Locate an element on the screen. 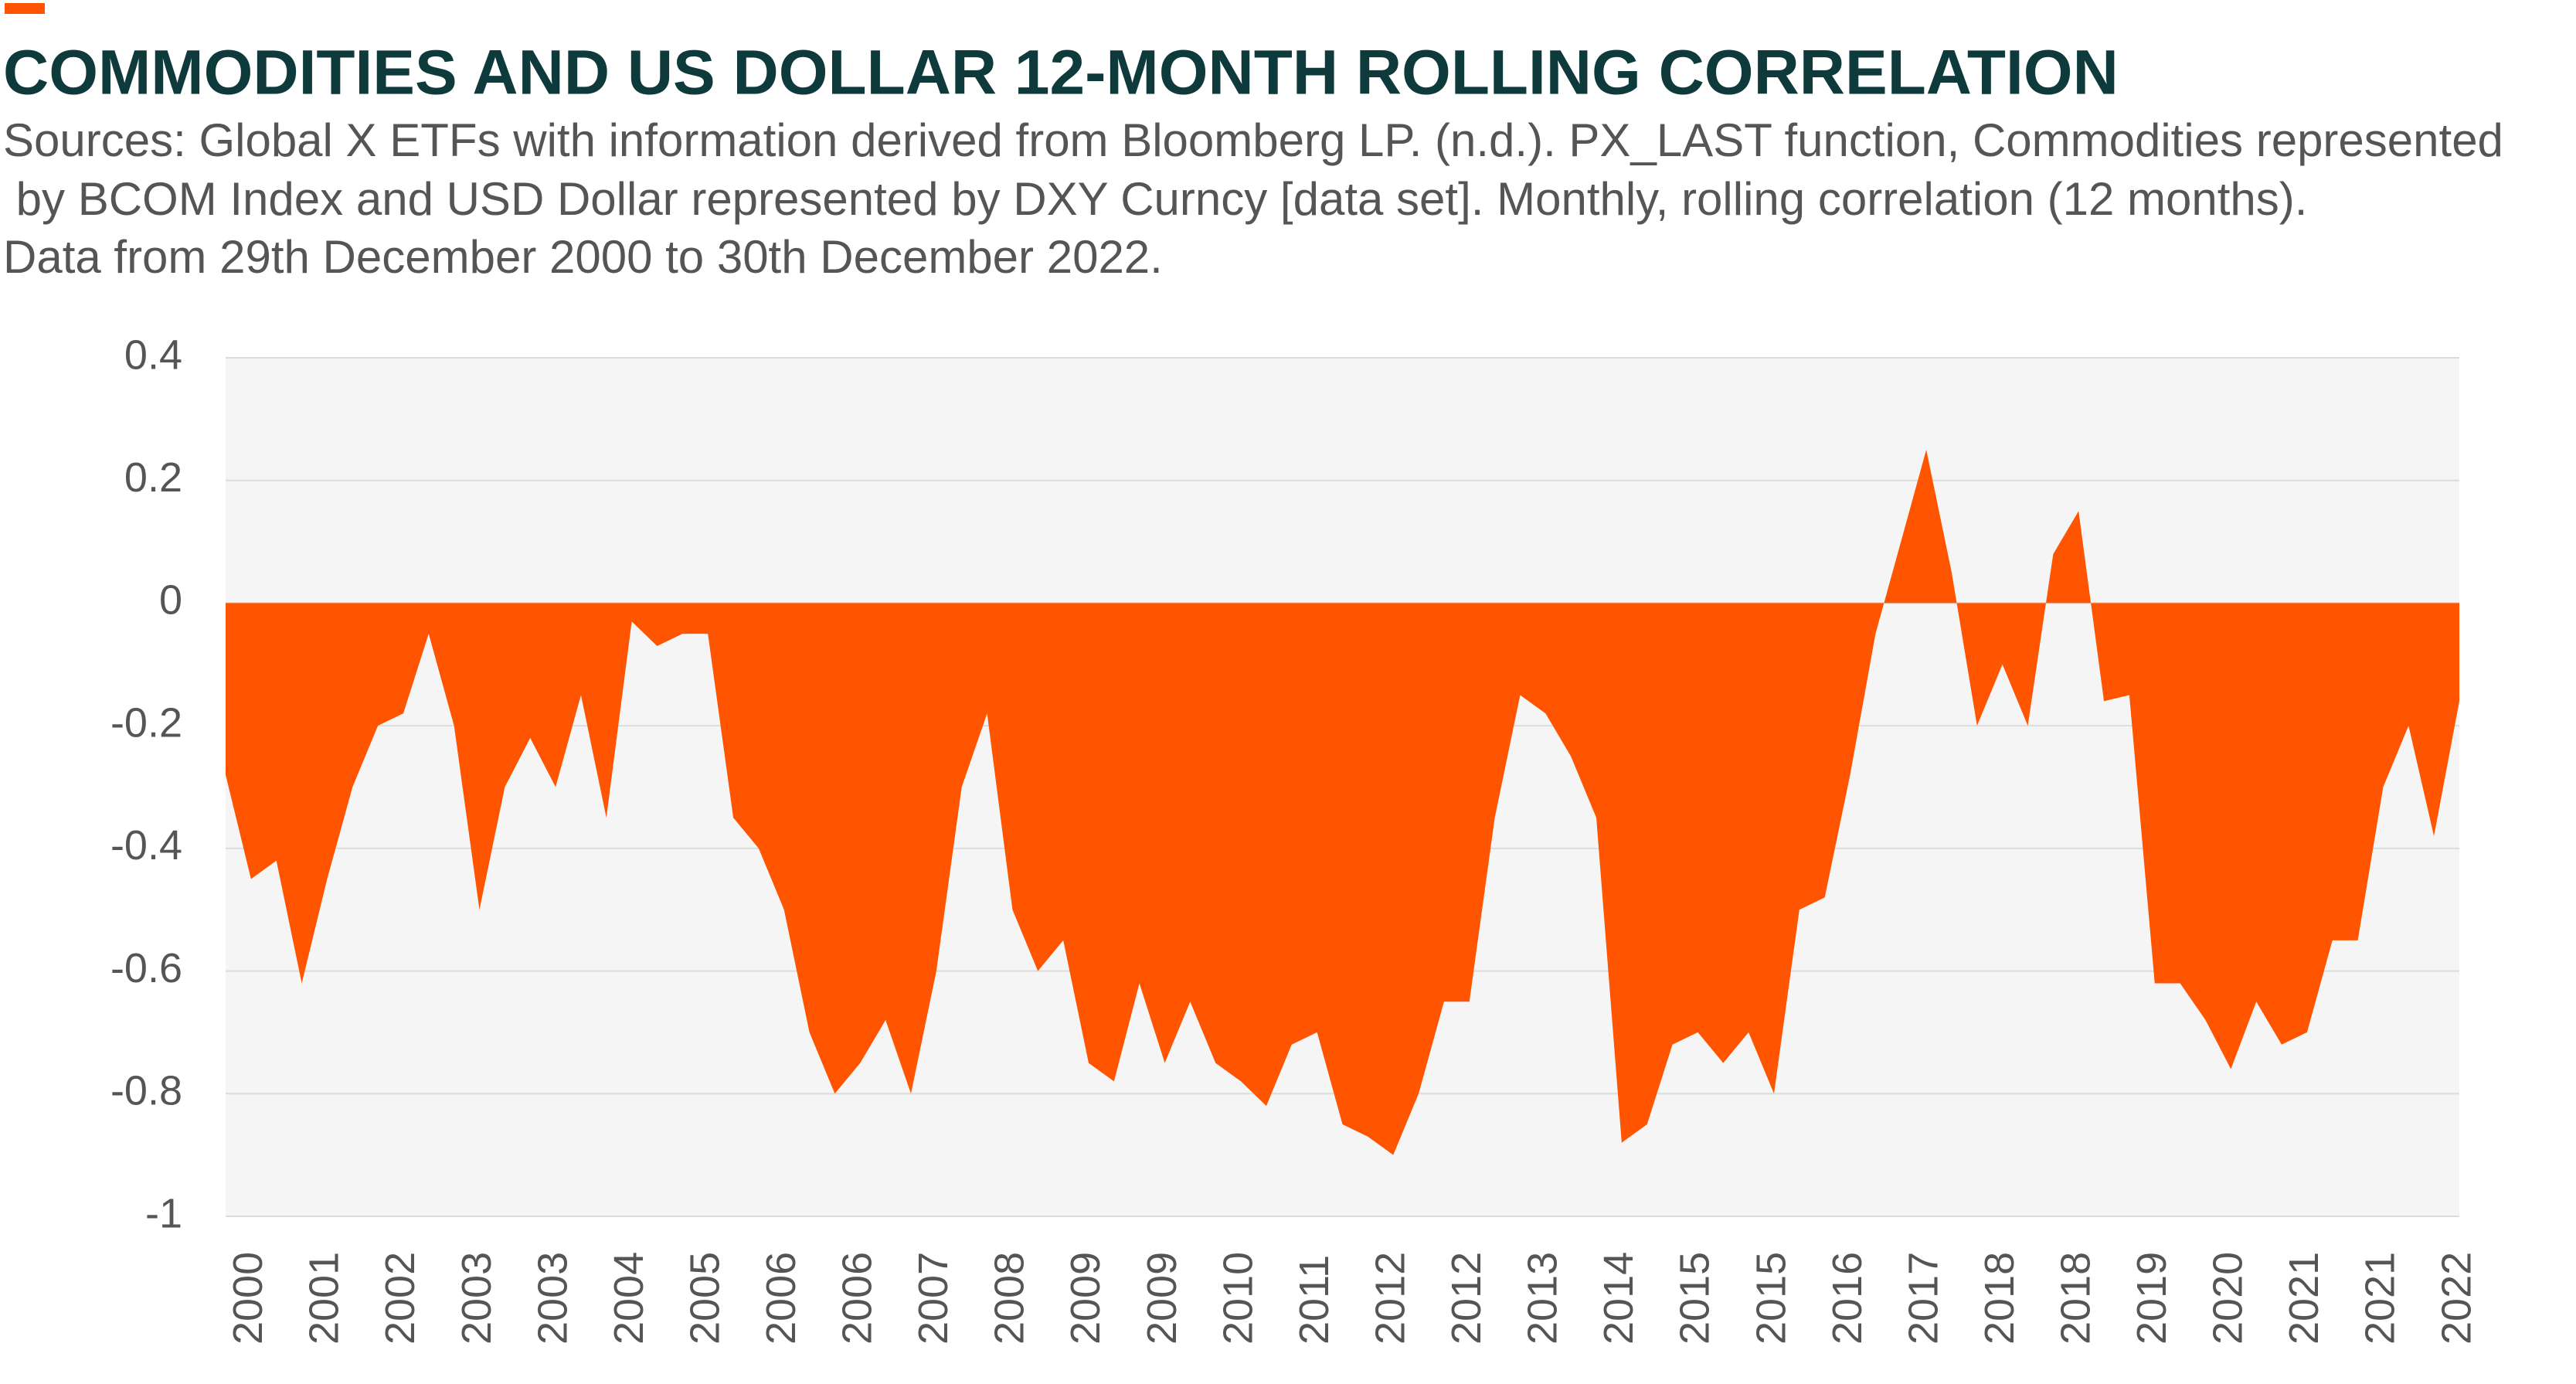 This screenshot has width=2576, height=1384. x-tick-label: 2011 is located at coordinates (1314, 1300).